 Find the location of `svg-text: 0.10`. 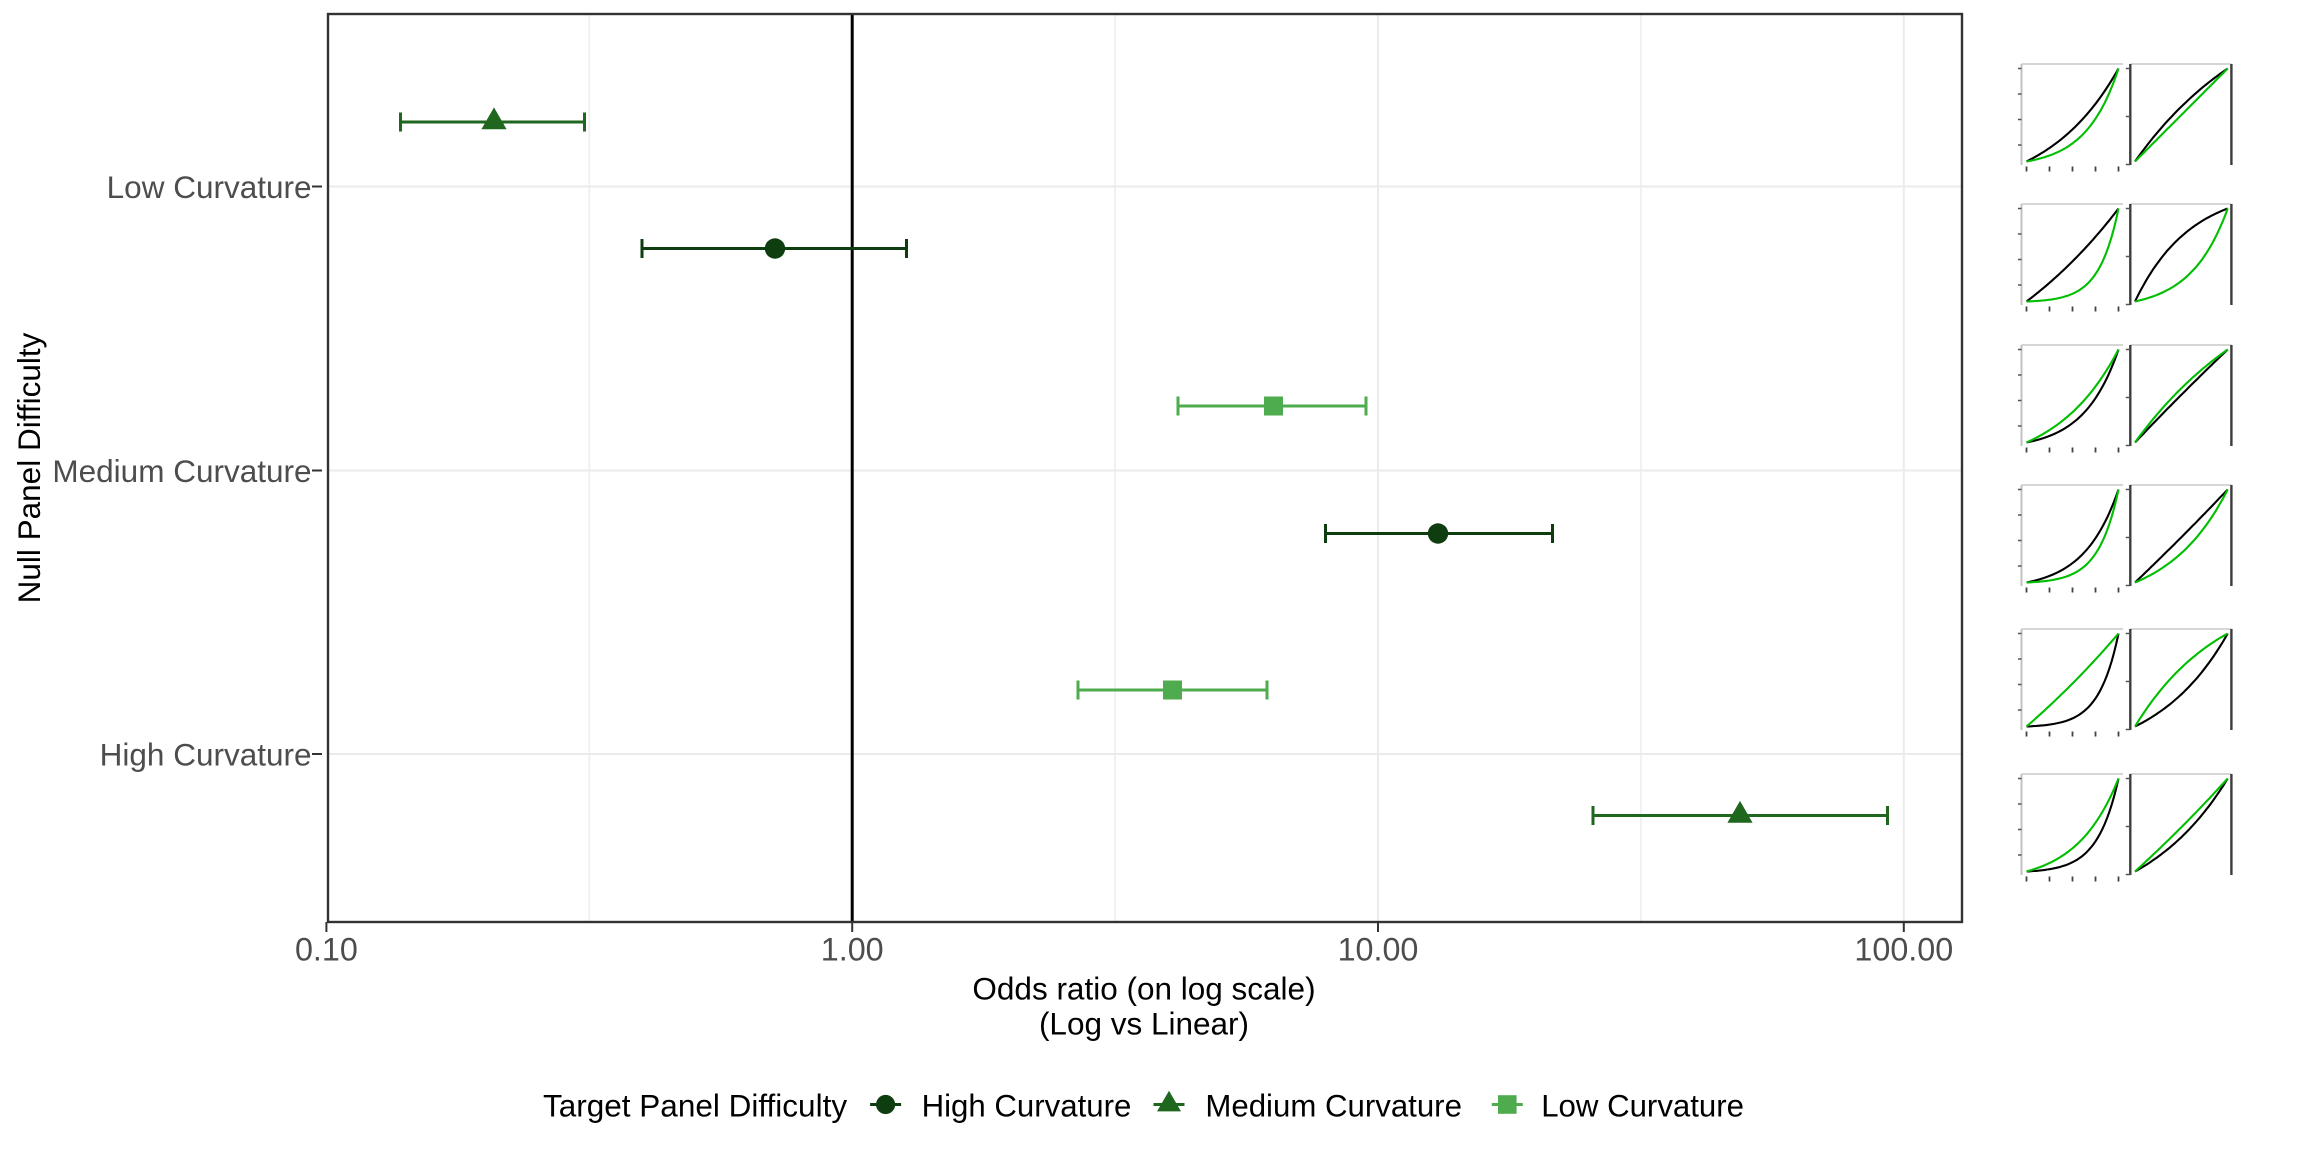

svg-text: 0.10 is located at coordinates (326, 950).